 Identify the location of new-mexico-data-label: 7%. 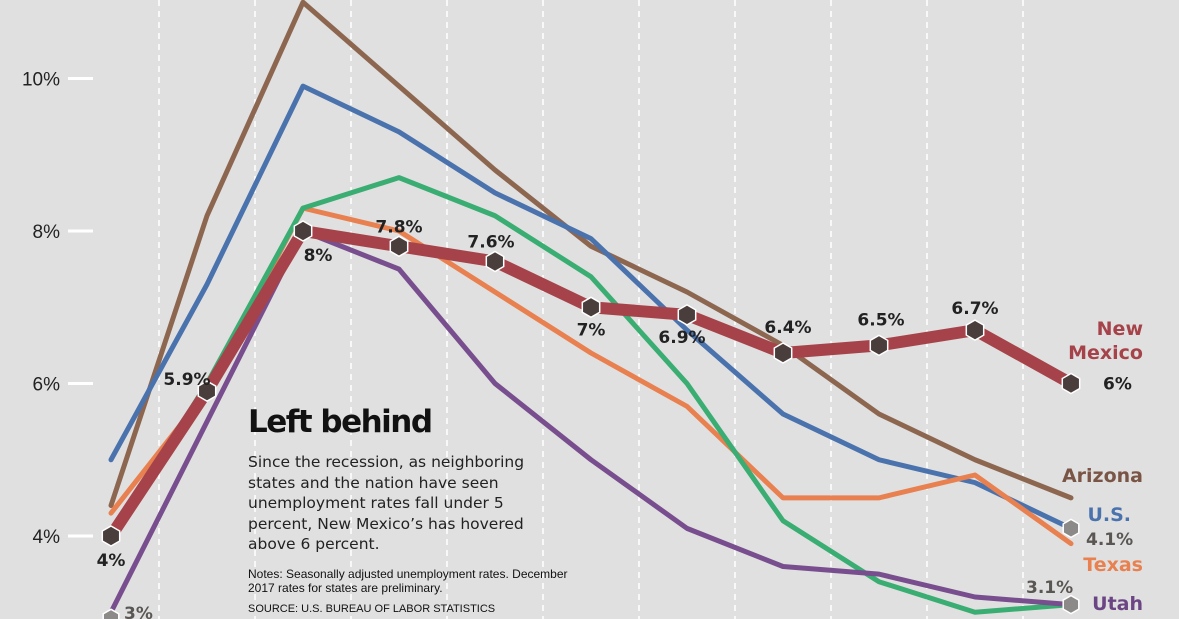
(591, 330).